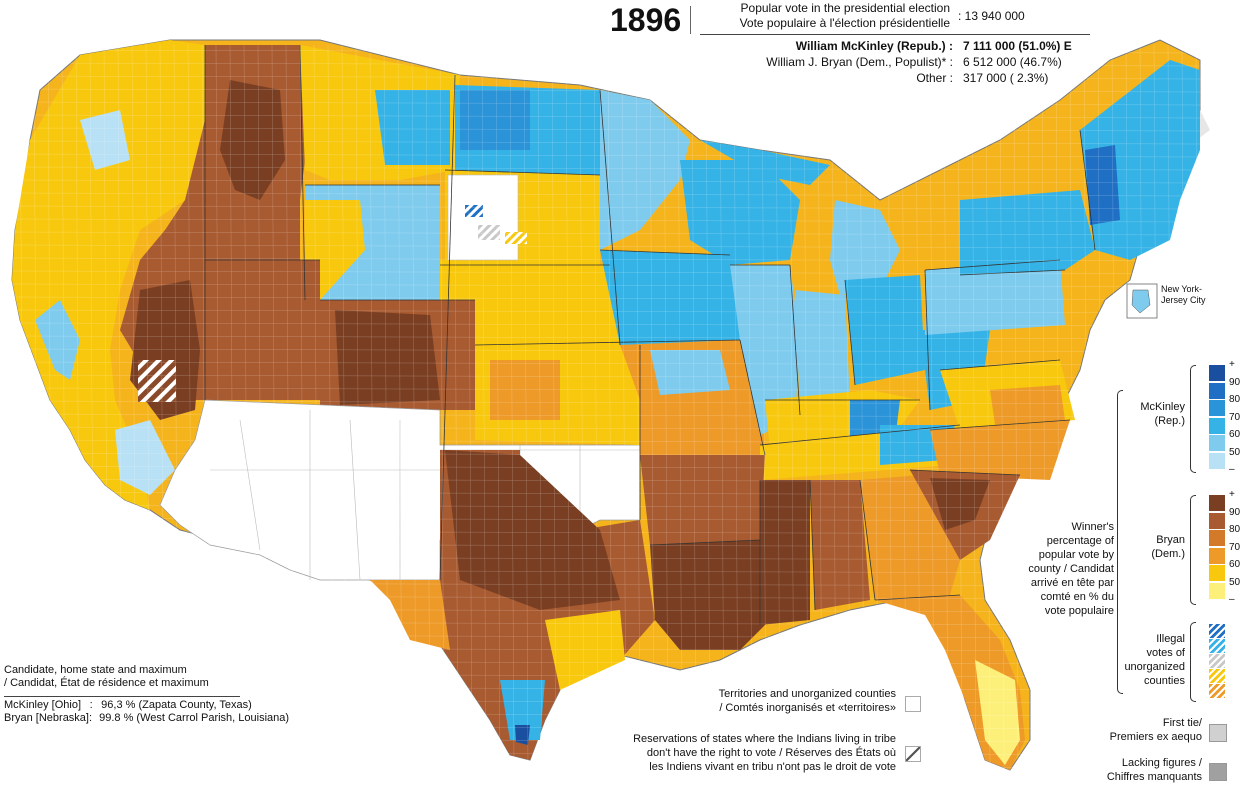 This screenshot has height=796, width=1251. I want to click on region-up-michigan, so click(765, 162).